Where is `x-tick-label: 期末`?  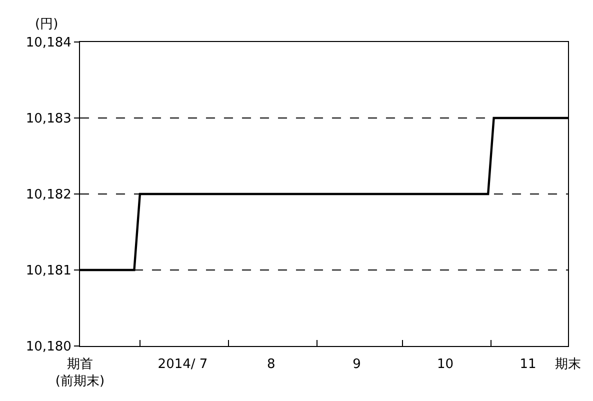
x-tick-label: 期末 is located at coordinates (568, 364).